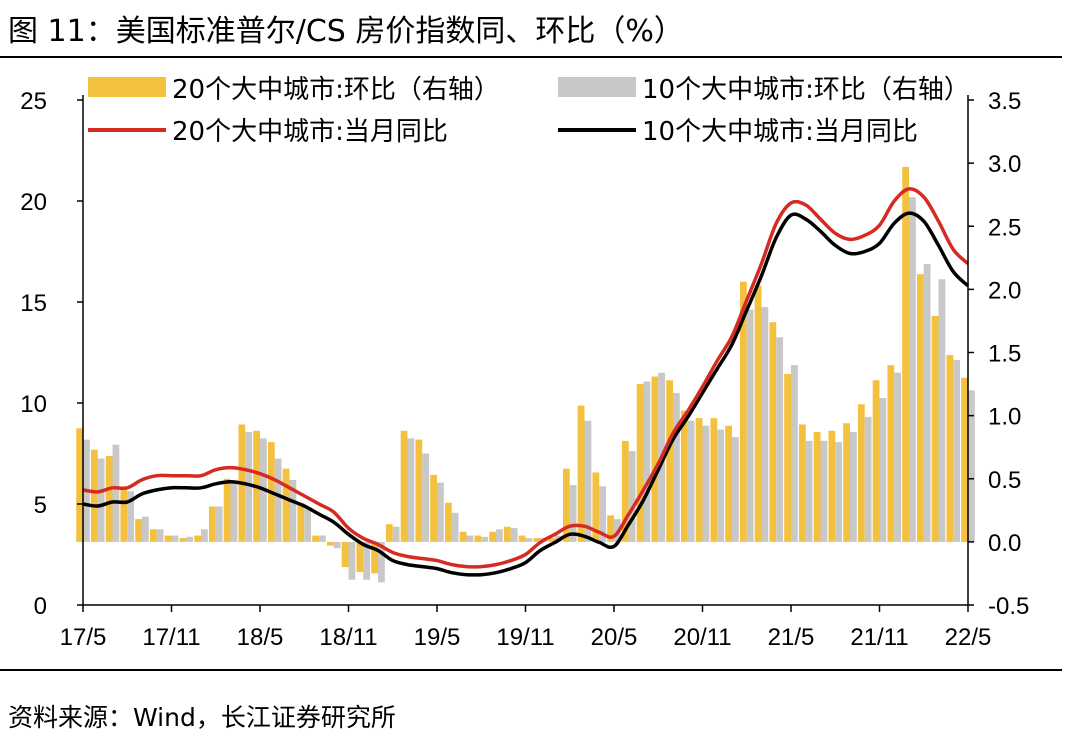 This screenshot has height=739, width=1080. I want to click on x-tick-label: 19/5, so click(437, 637).